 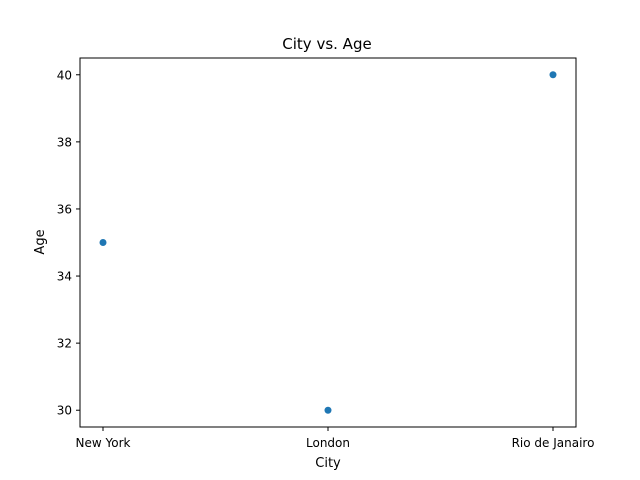 What do you see at coordinates (68, 243) in the screenshot?
I see `y-axis: 30 32 34 36 38 40` at bounding box center [68, 243].